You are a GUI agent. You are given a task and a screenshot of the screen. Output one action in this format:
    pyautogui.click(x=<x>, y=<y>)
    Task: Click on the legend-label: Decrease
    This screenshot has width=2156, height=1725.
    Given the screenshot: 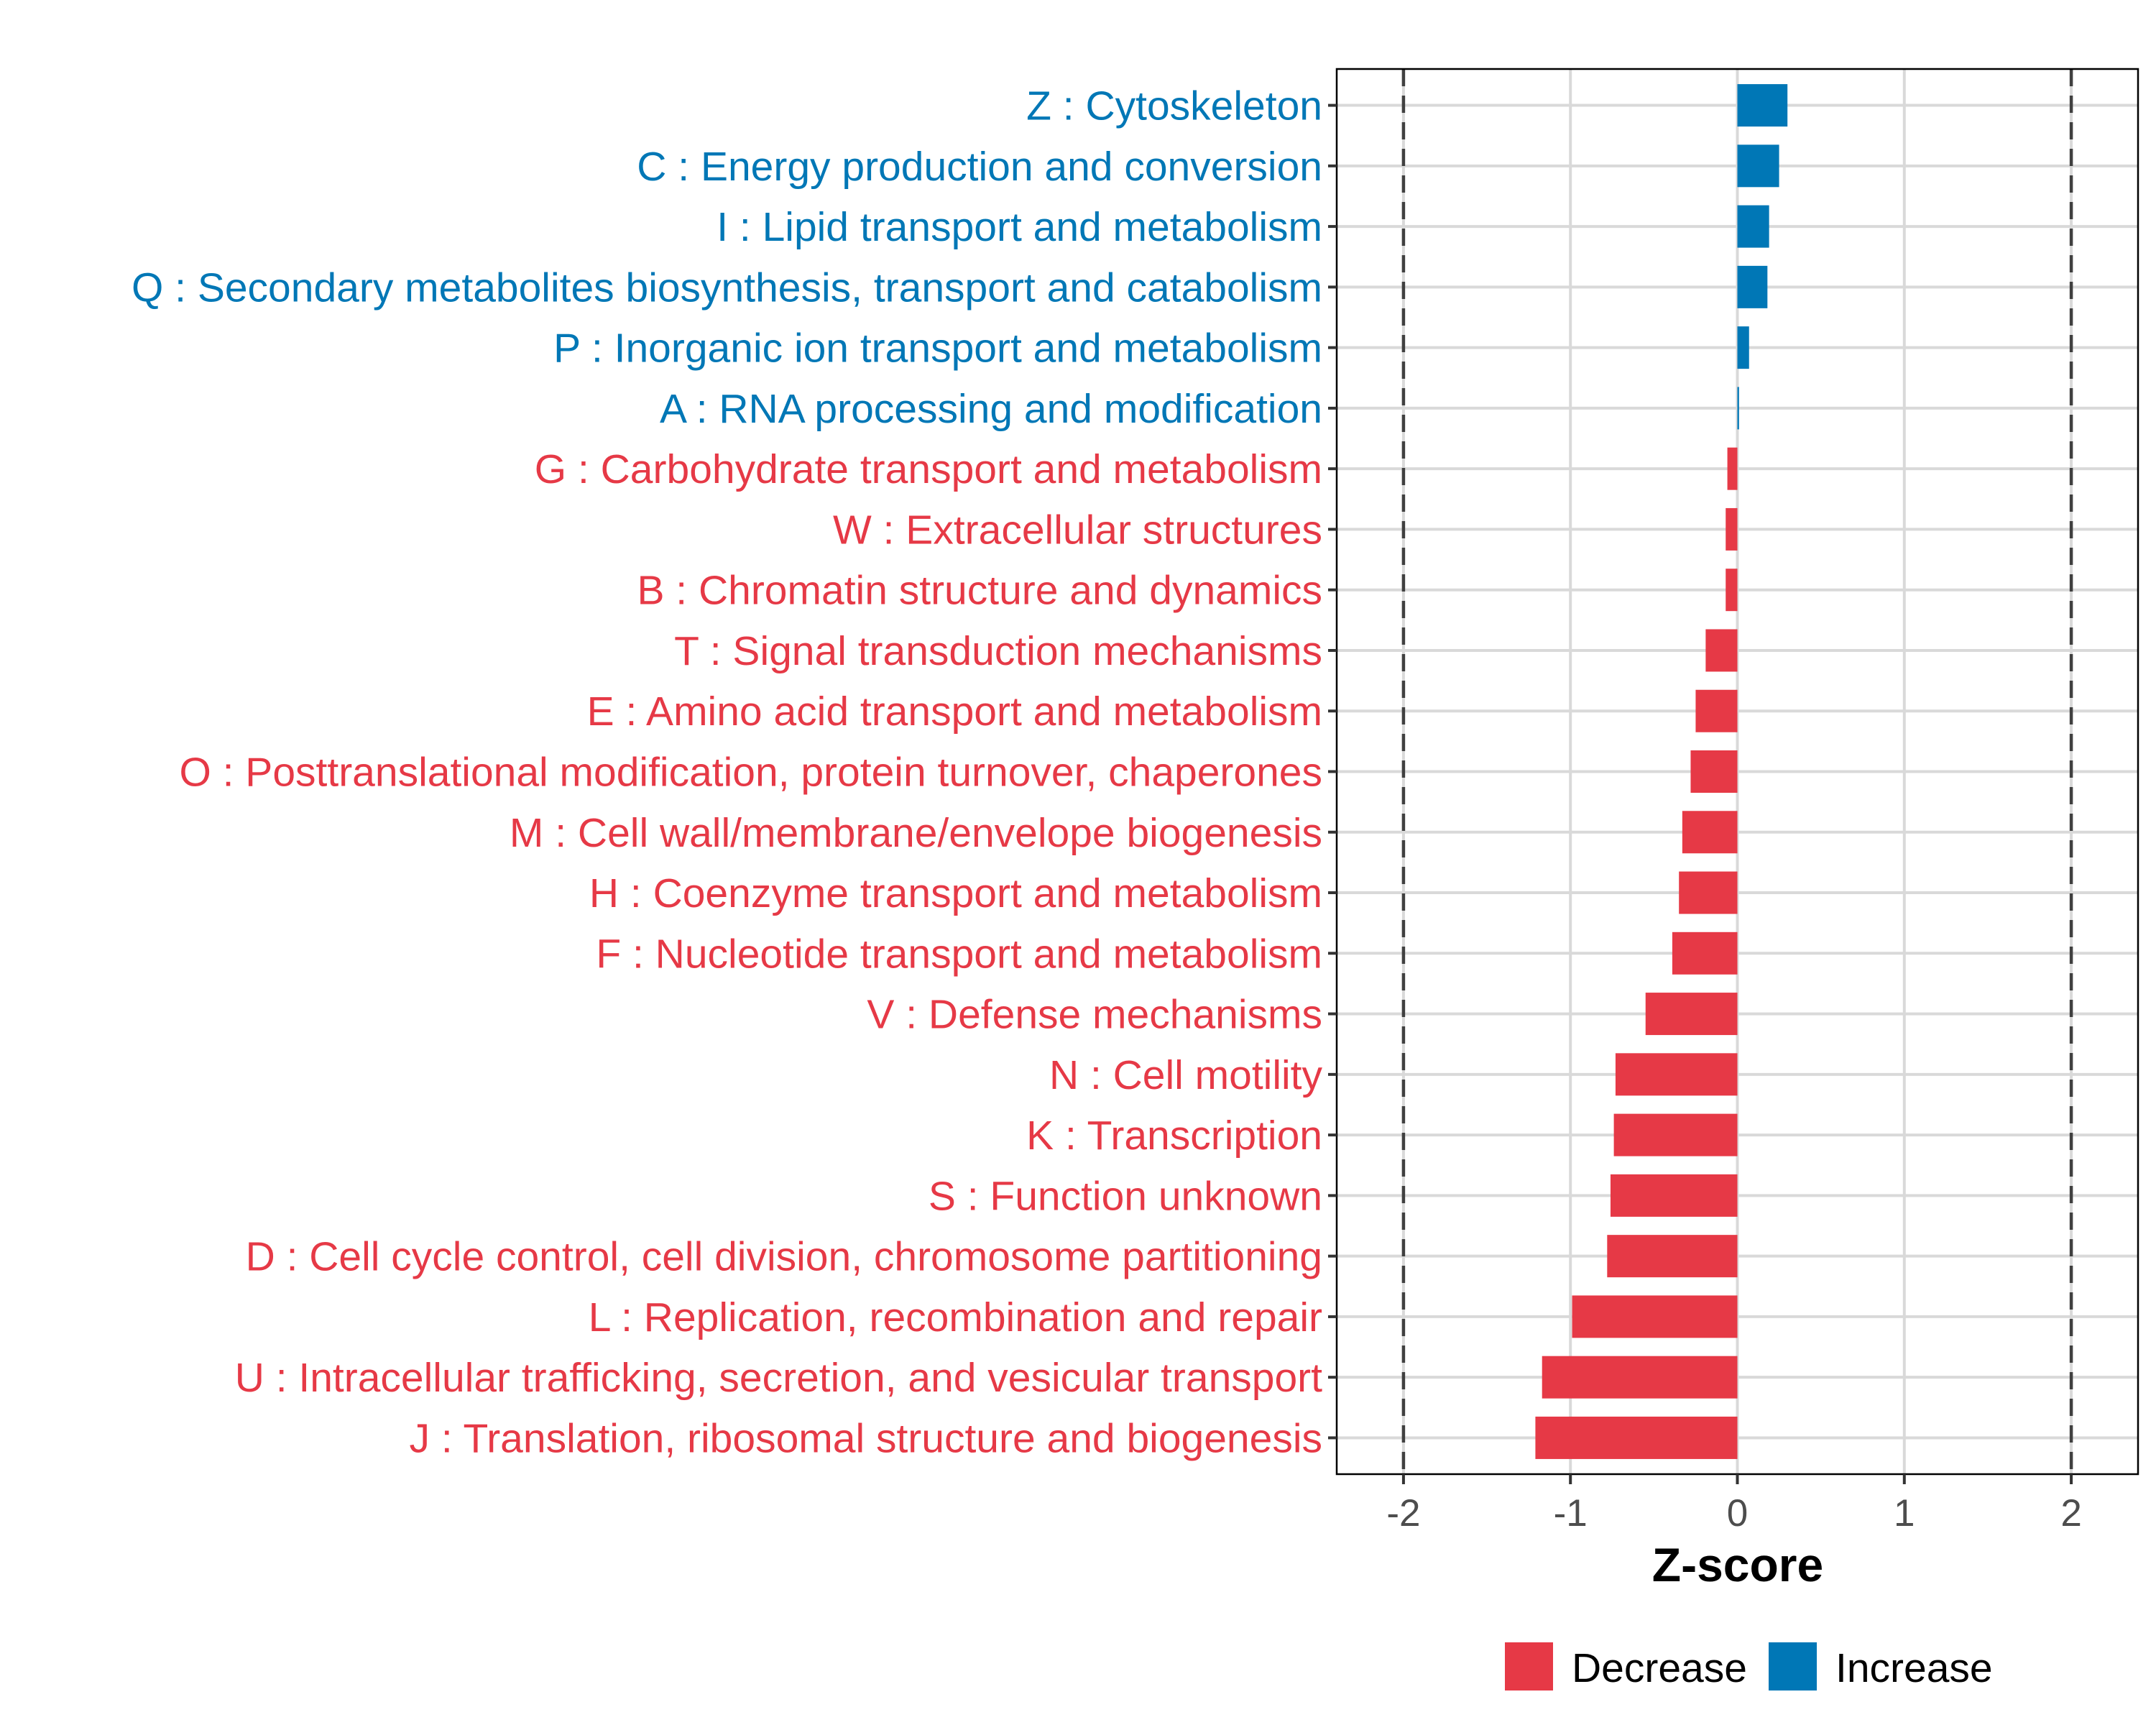 What is the action you would take?
    pyautogui.click(x=1659, y=1668)
    